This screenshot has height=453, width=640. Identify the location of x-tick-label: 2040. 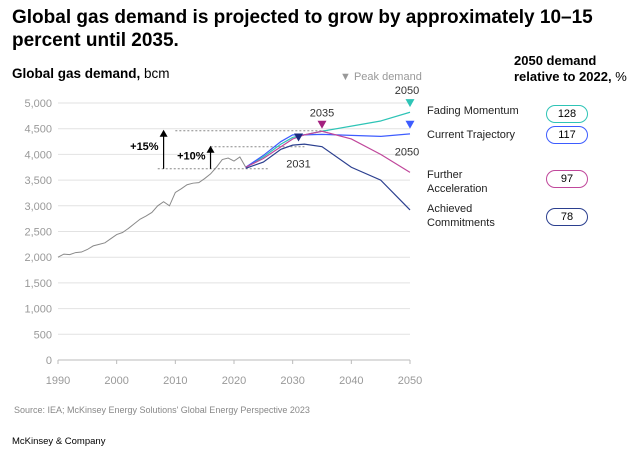
(351, 381).